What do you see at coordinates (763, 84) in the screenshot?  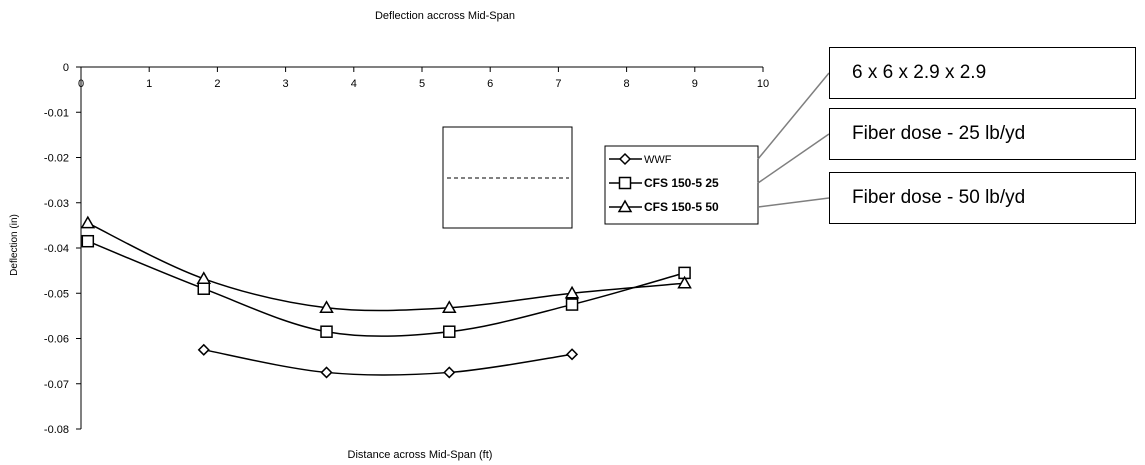 I see `x-tick-label: 10` at bounding box center [763, 84].